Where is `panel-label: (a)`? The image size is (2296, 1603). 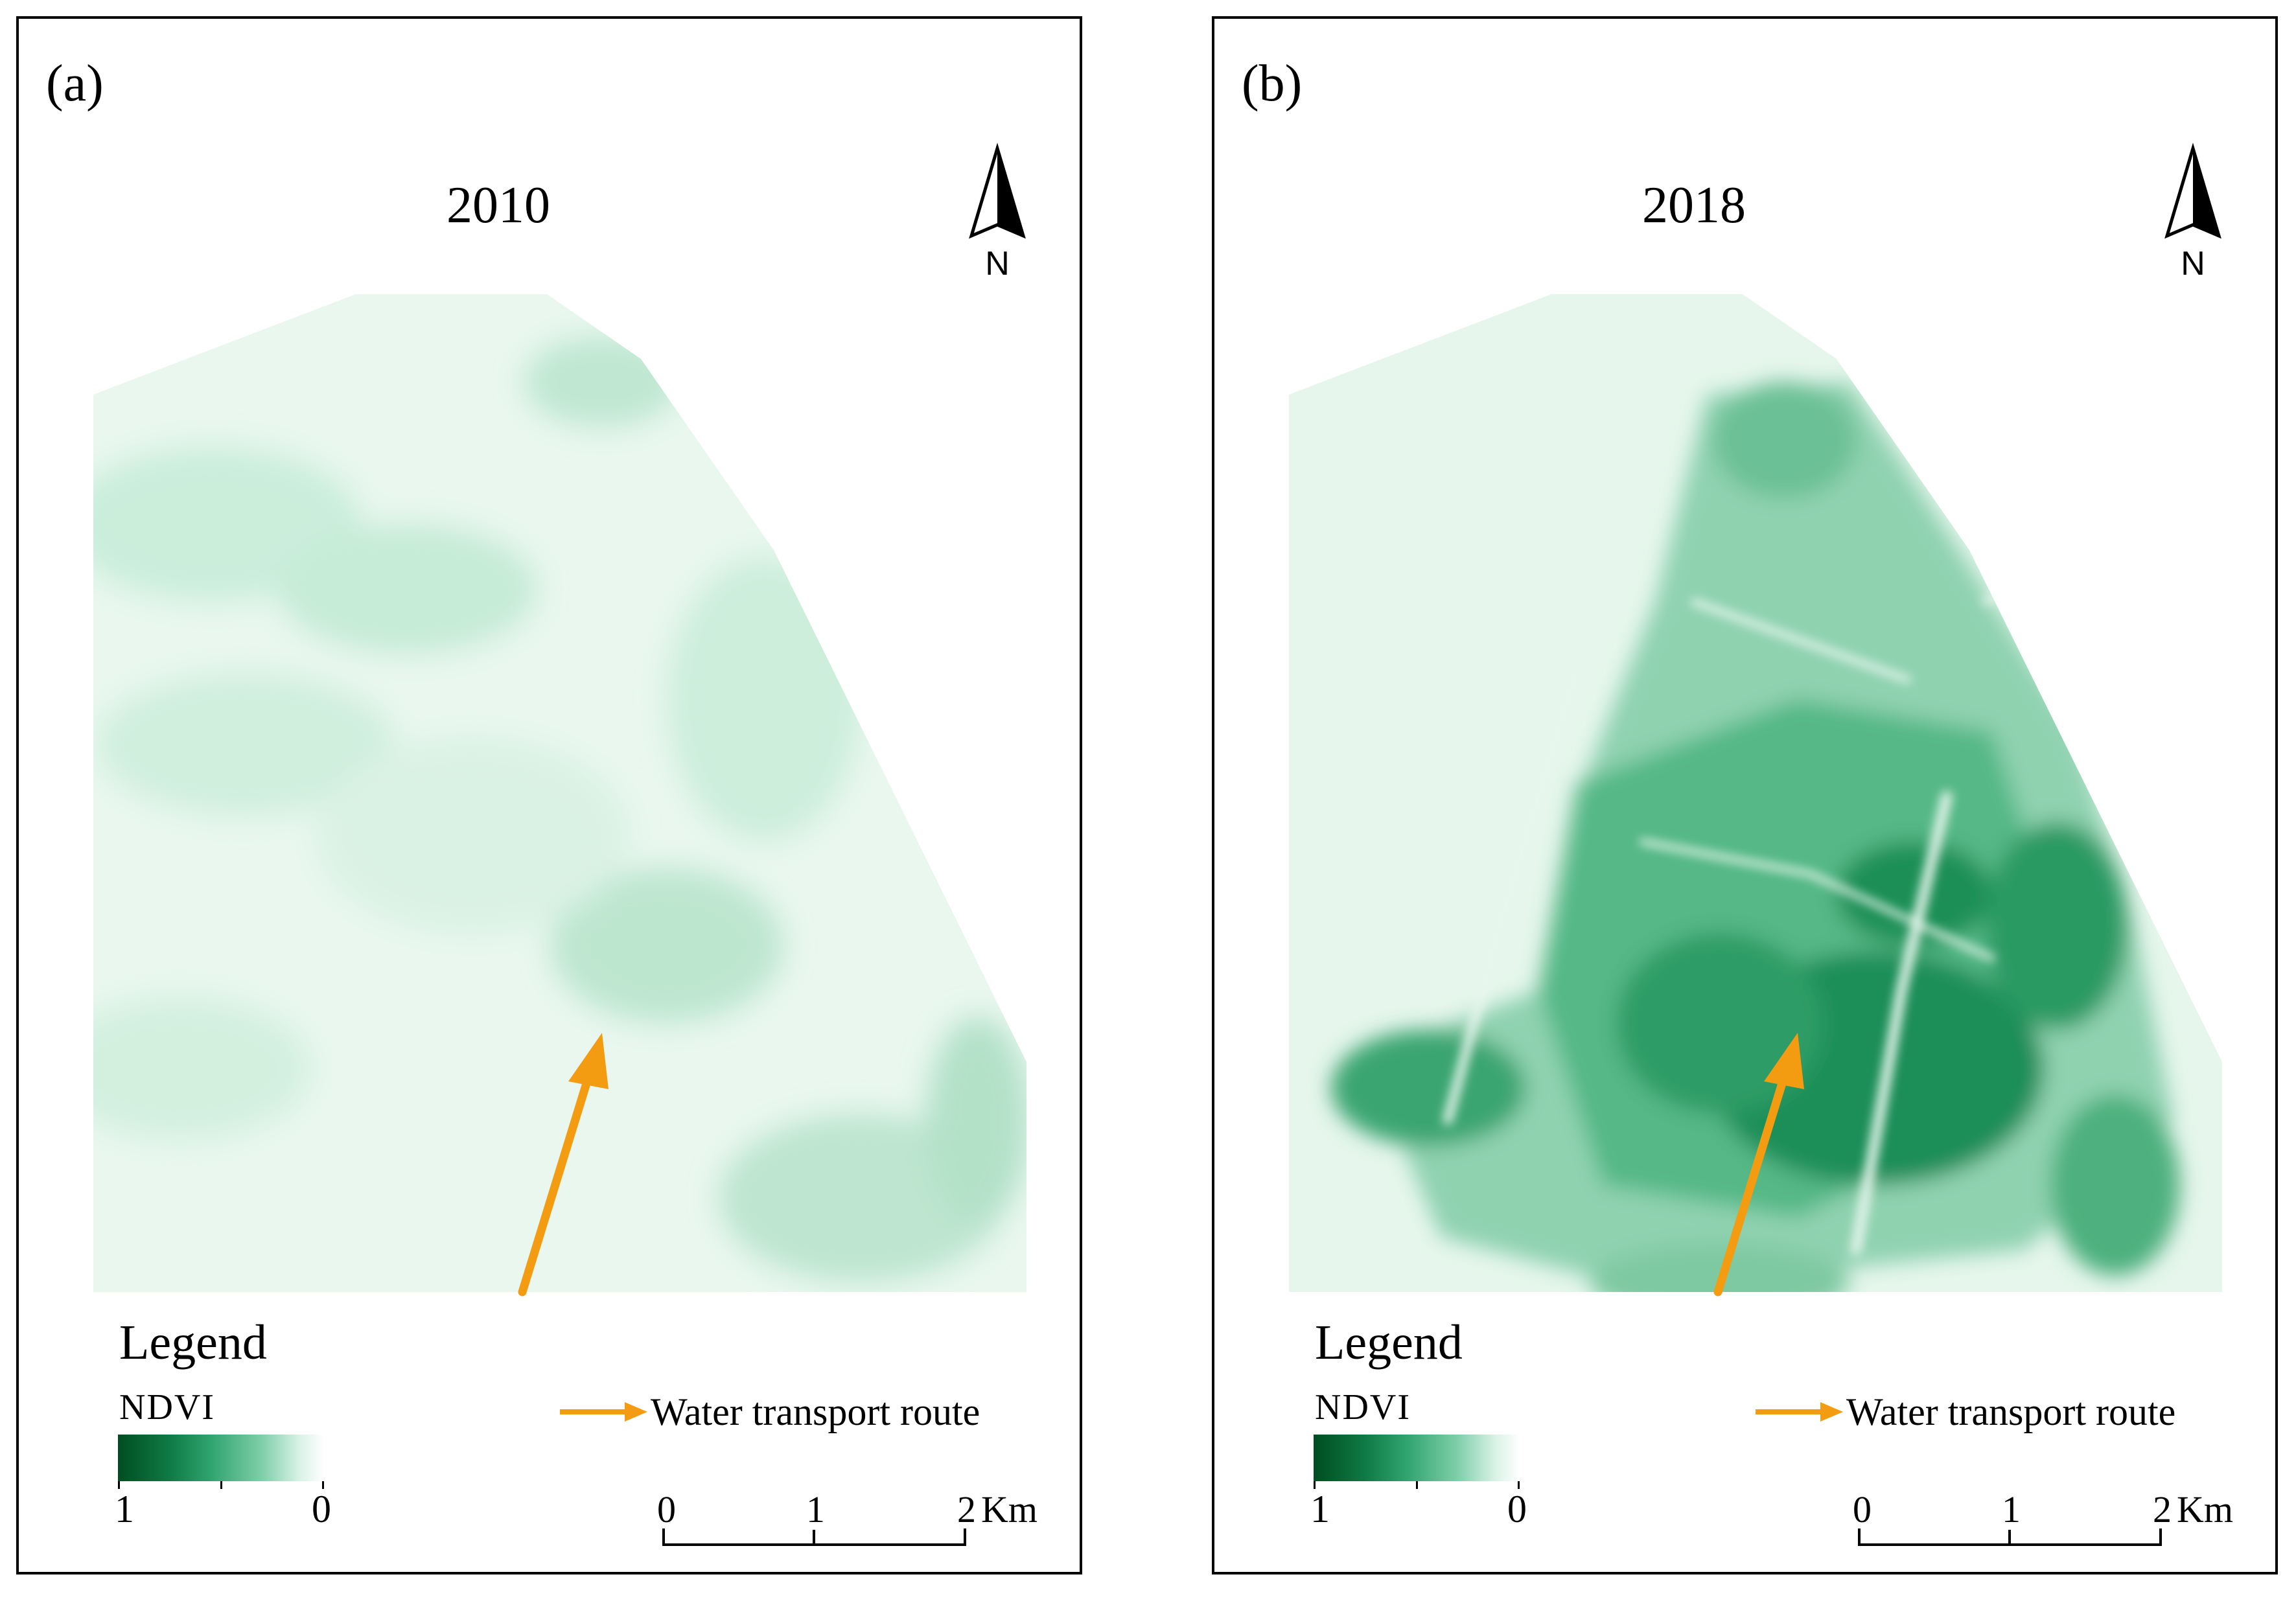 panel-label: (a) is located at coordinates (75, 83).